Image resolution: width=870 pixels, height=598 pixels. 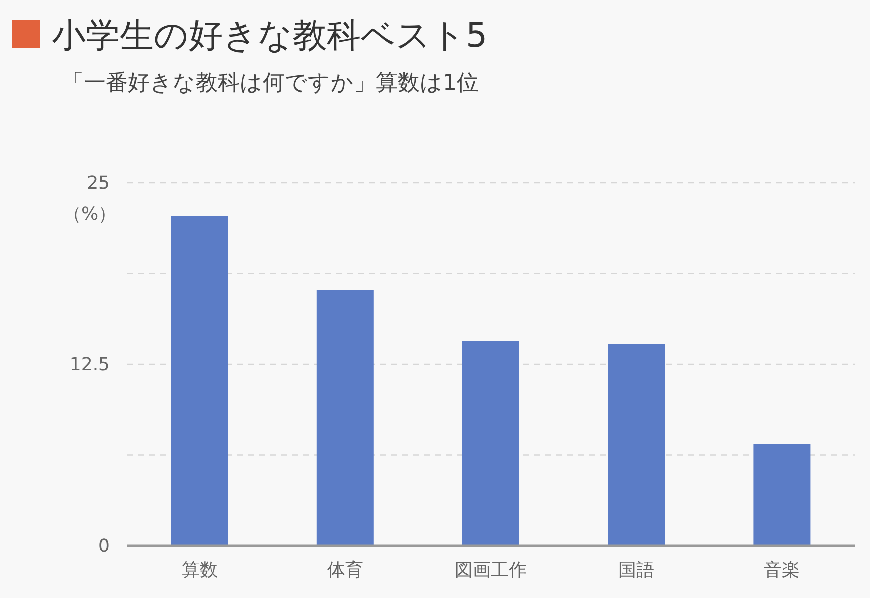 I want to click on x-tick-label: 音楽, so click(x=782, y=570).